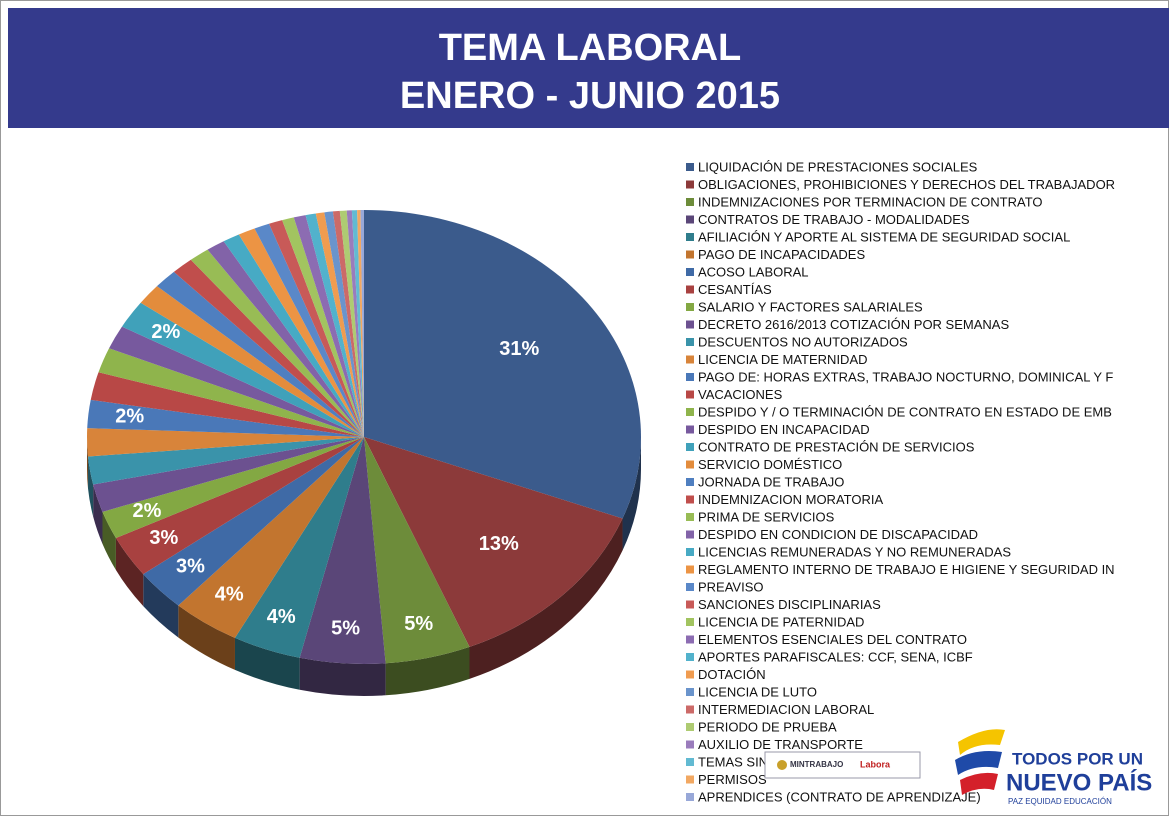 This screenshot has height=816, width=1169. What do you see at coordinates (731, 586) in the screenshot?
I see `legend-label: PREAVISO` at bounding box center [731, 586].